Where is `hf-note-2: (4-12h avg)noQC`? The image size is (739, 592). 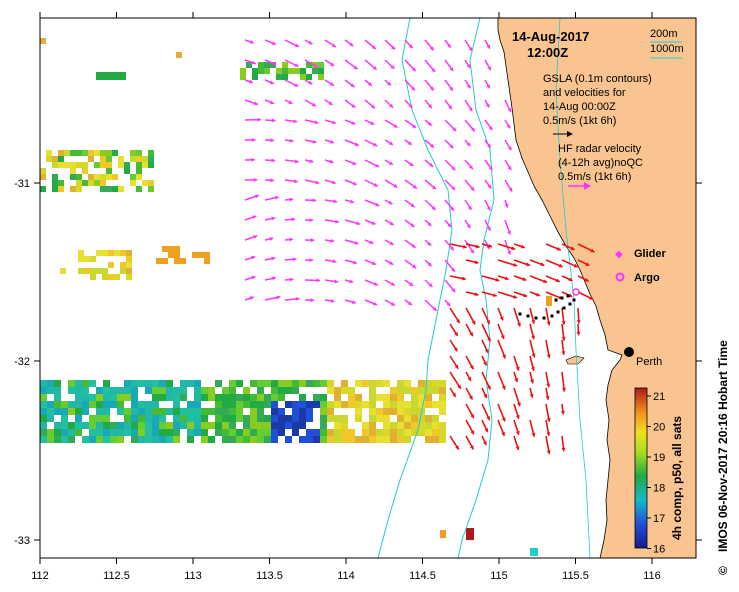
hf-note-2: (4-12h avg)noQC is located at coordinates (600, 163).